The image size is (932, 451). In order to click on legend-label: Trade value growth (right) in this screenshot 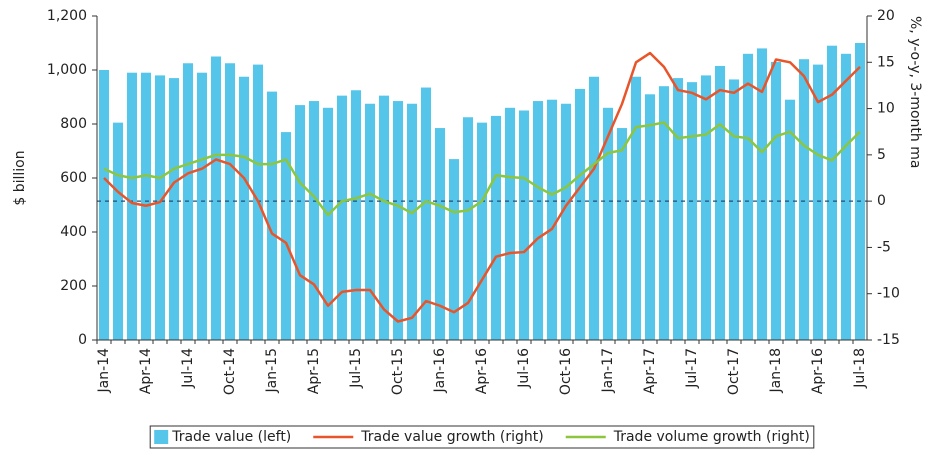, I will do `click(451, 437)`.